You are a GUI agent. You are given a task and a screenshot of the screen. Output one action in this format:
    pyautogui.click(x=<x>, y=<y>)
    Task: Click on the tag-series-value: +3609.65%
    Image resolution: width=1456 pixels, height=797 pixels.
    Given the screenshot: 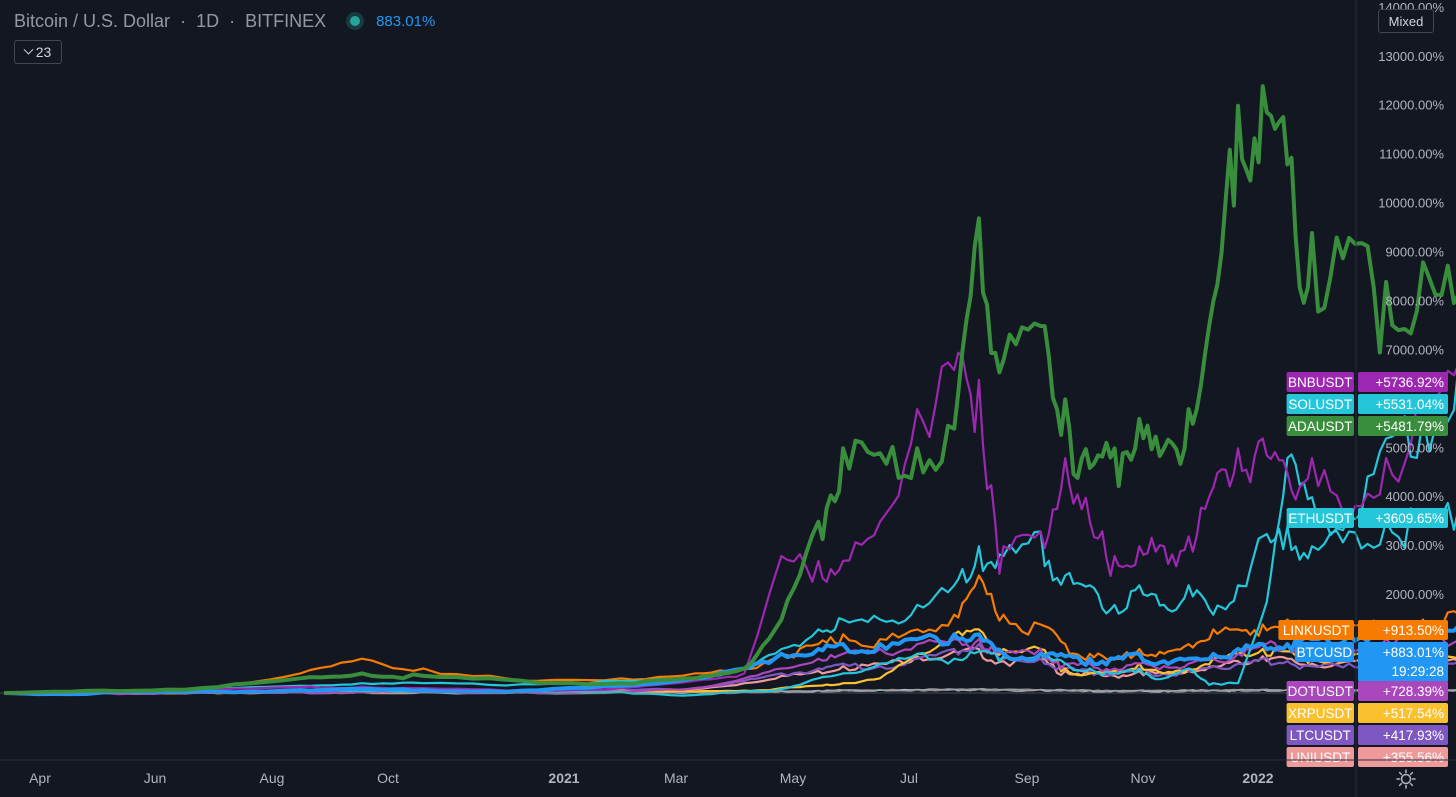 What is the action you would take?
    pyautogui.click(x=1409, y=518)
    